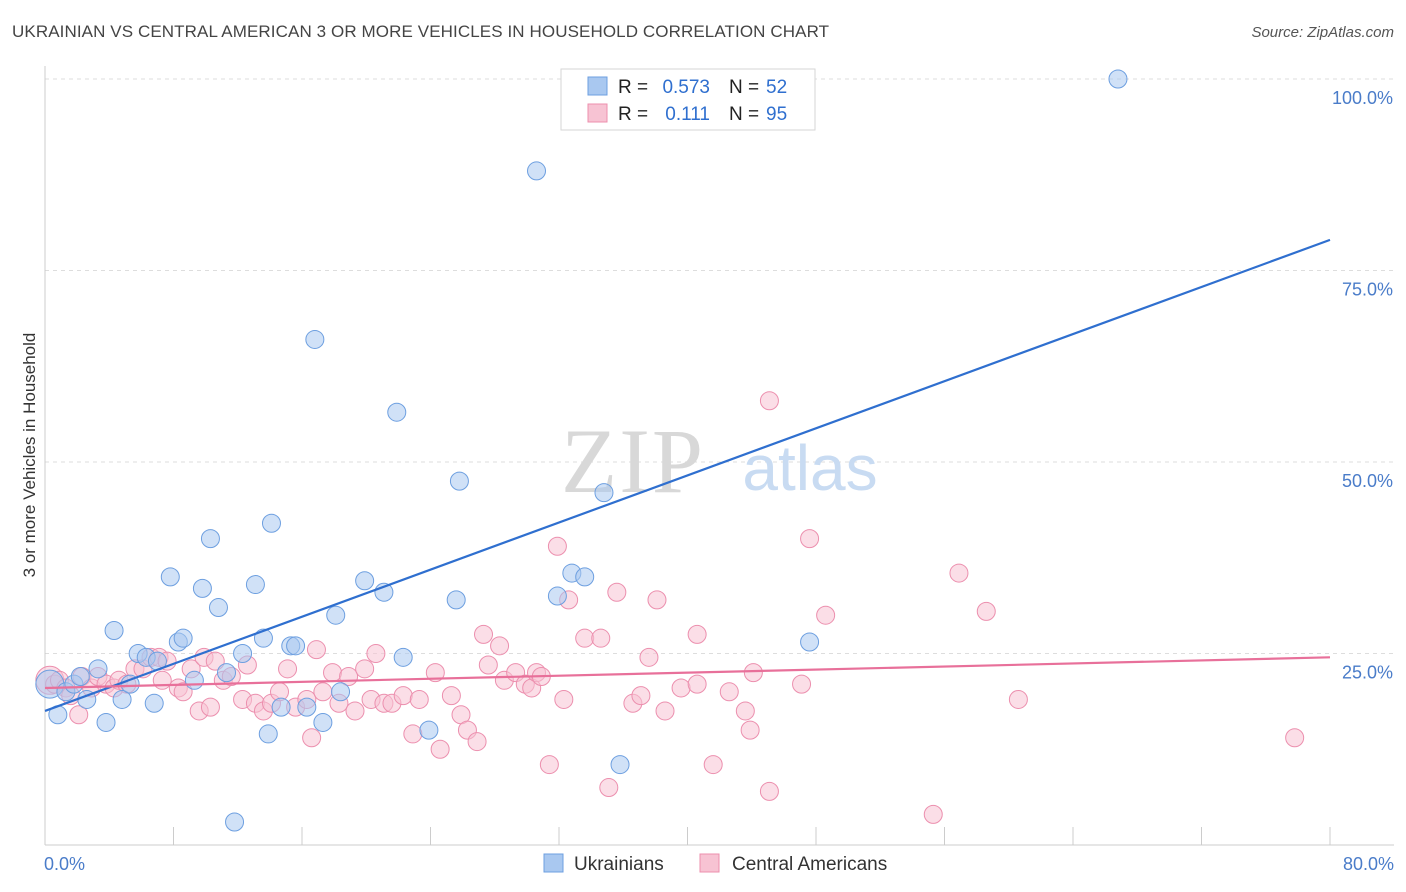 The image size is (1406, 892). Describe the element at coordinates (686, 87) in the screenshot. I see `legend-r-value-1: 0.573` at that location.